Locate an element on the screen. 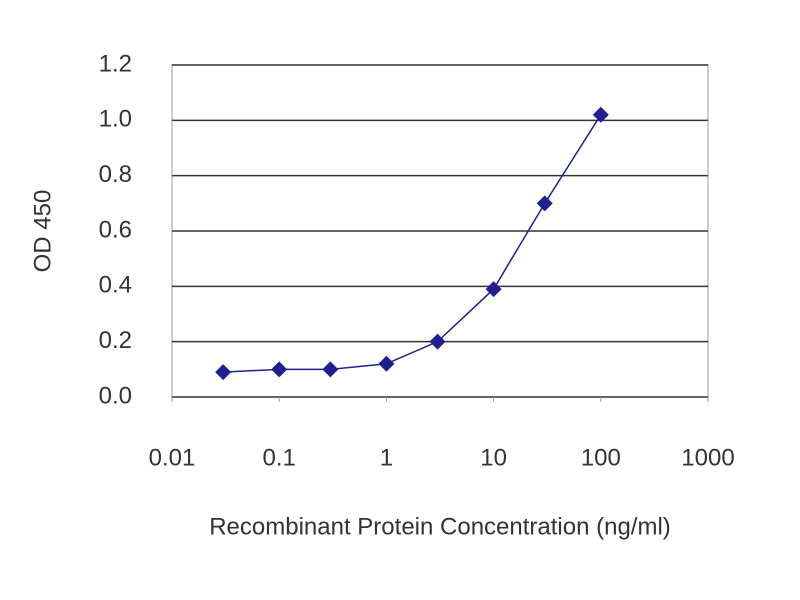 The height and width of the screenshot is (600, 800). y-tick-label: 0.6 is located at coordinates (115, 229).